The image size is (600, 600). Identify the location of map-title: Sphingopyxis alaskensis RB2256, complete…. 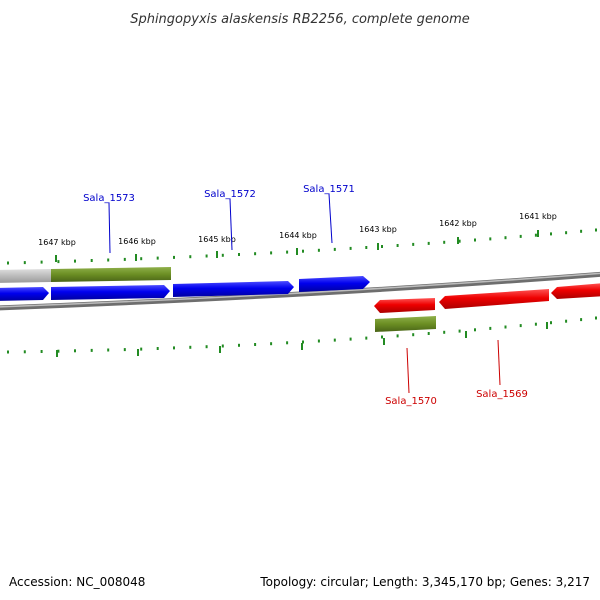
(300, 19).